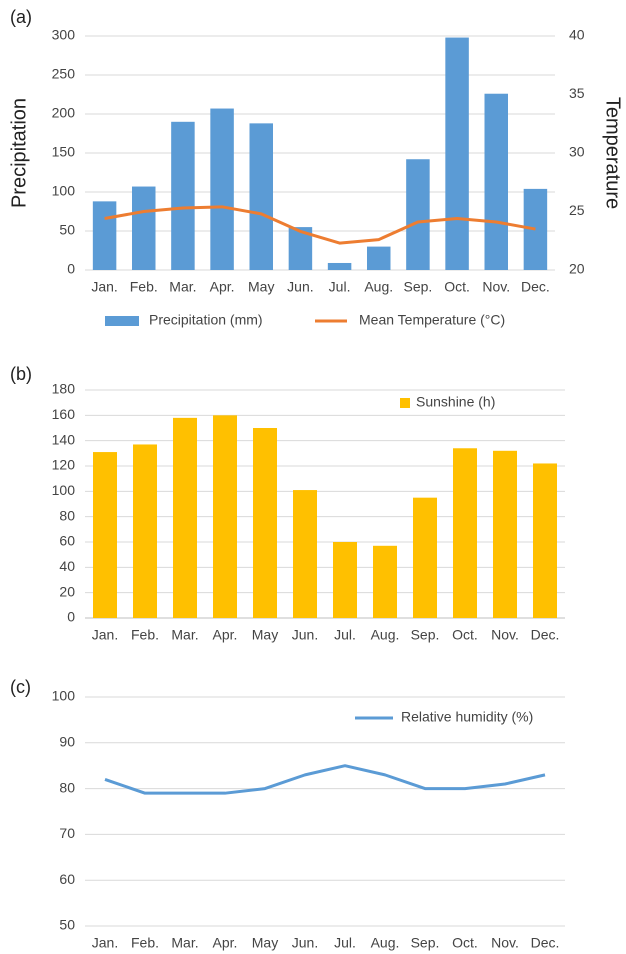 This screenshot has height=954, width=626. What do you see at coordinates (67, 591) in the screenshot?
I see `y-tick-label: 20` at bounding box center [67, 591].